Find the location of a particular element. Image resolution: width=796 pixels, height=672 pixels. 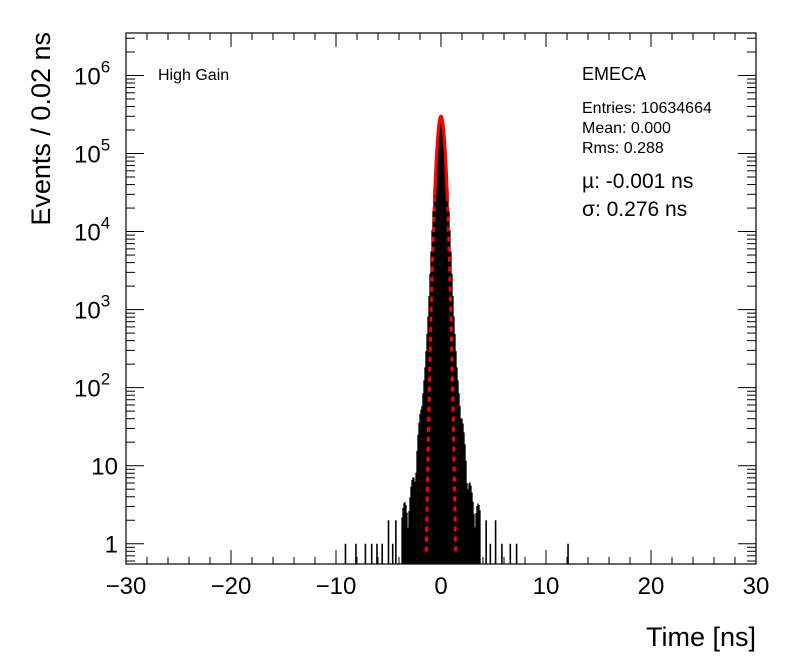

gaussian-fit is located at coordinates (441, 333).